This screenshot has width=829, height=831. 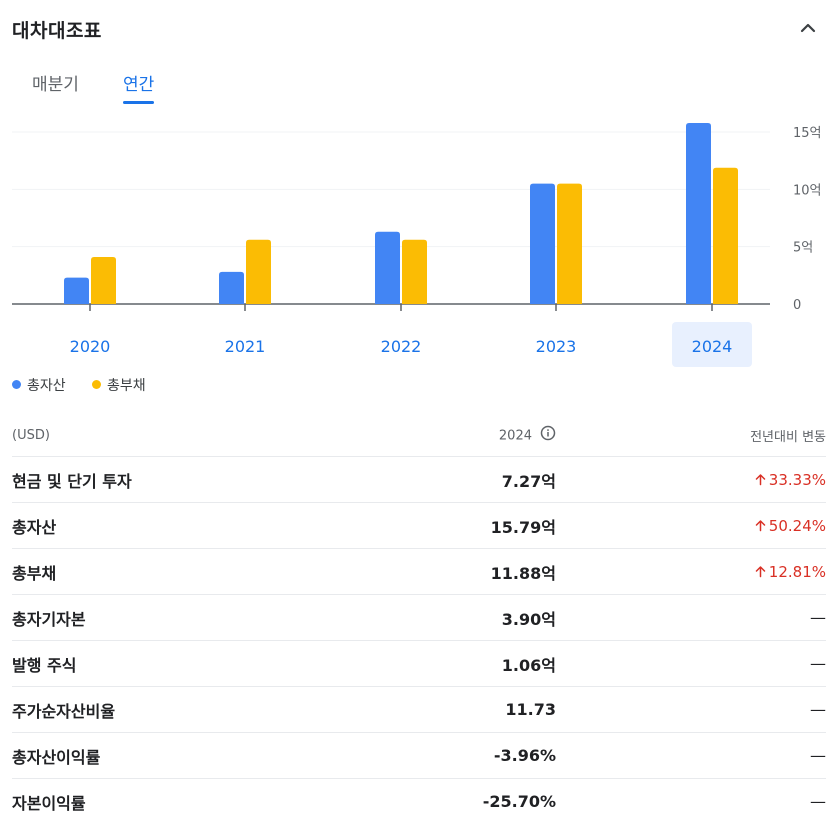 What do you see at coordinates (90, 346) in the screenshot?
I see `x-tick-label: 2020` at bounding box center [90, 346].